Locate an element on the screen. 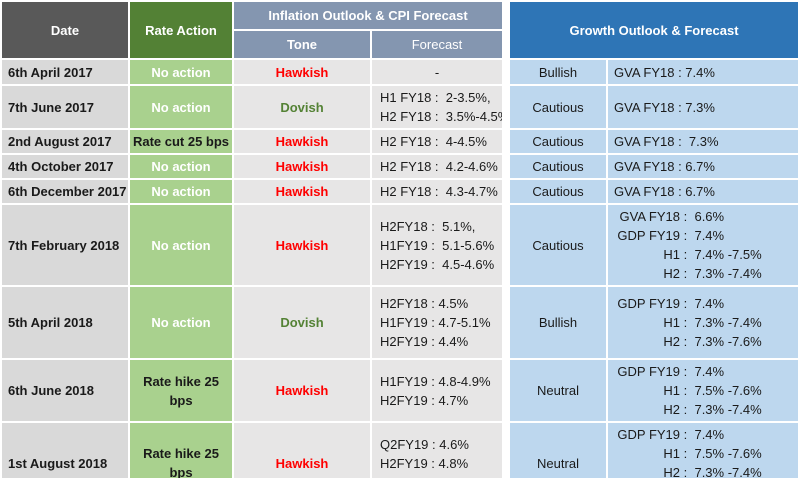 The width and height of the screenshot is (801, 478). rate-action-cell: Rate cut 25 bps is located at coordinates (181, 141).